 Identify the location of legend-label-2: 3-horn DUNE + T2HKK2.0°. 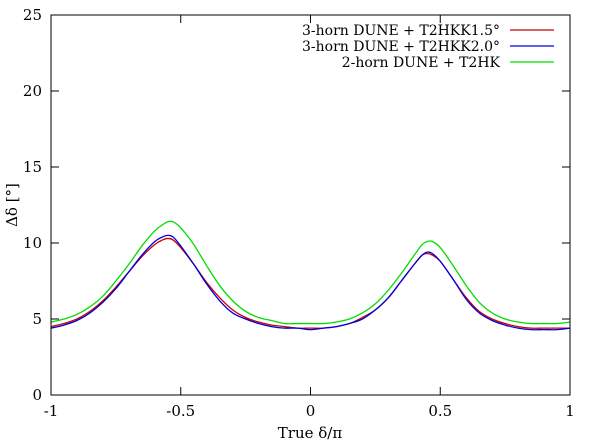
(401, 47).